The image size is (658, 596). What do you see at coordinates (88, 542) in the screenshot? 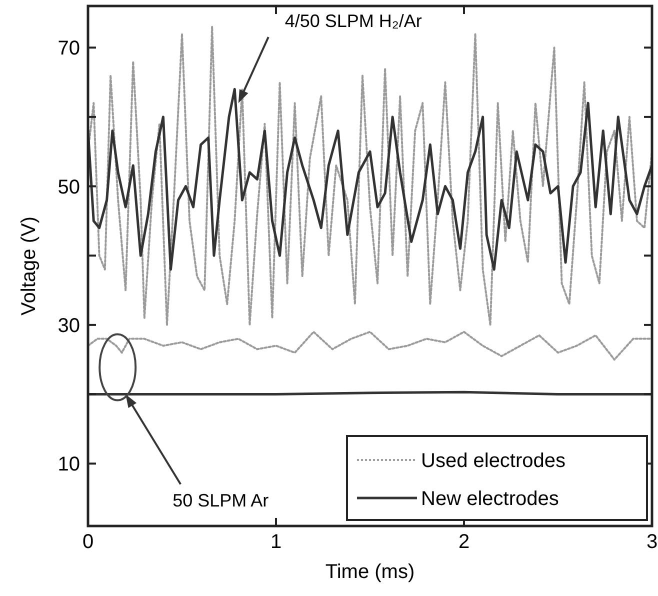
I see `x-tick-label: 0` at bounding box center [88, 542].